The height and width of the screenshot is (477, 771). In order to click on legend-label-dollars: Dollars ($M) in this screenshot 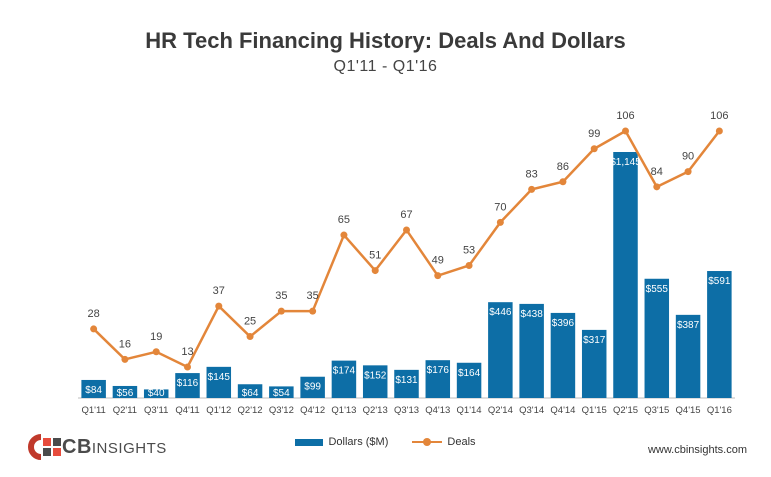, I will do `click(358, 442)`.